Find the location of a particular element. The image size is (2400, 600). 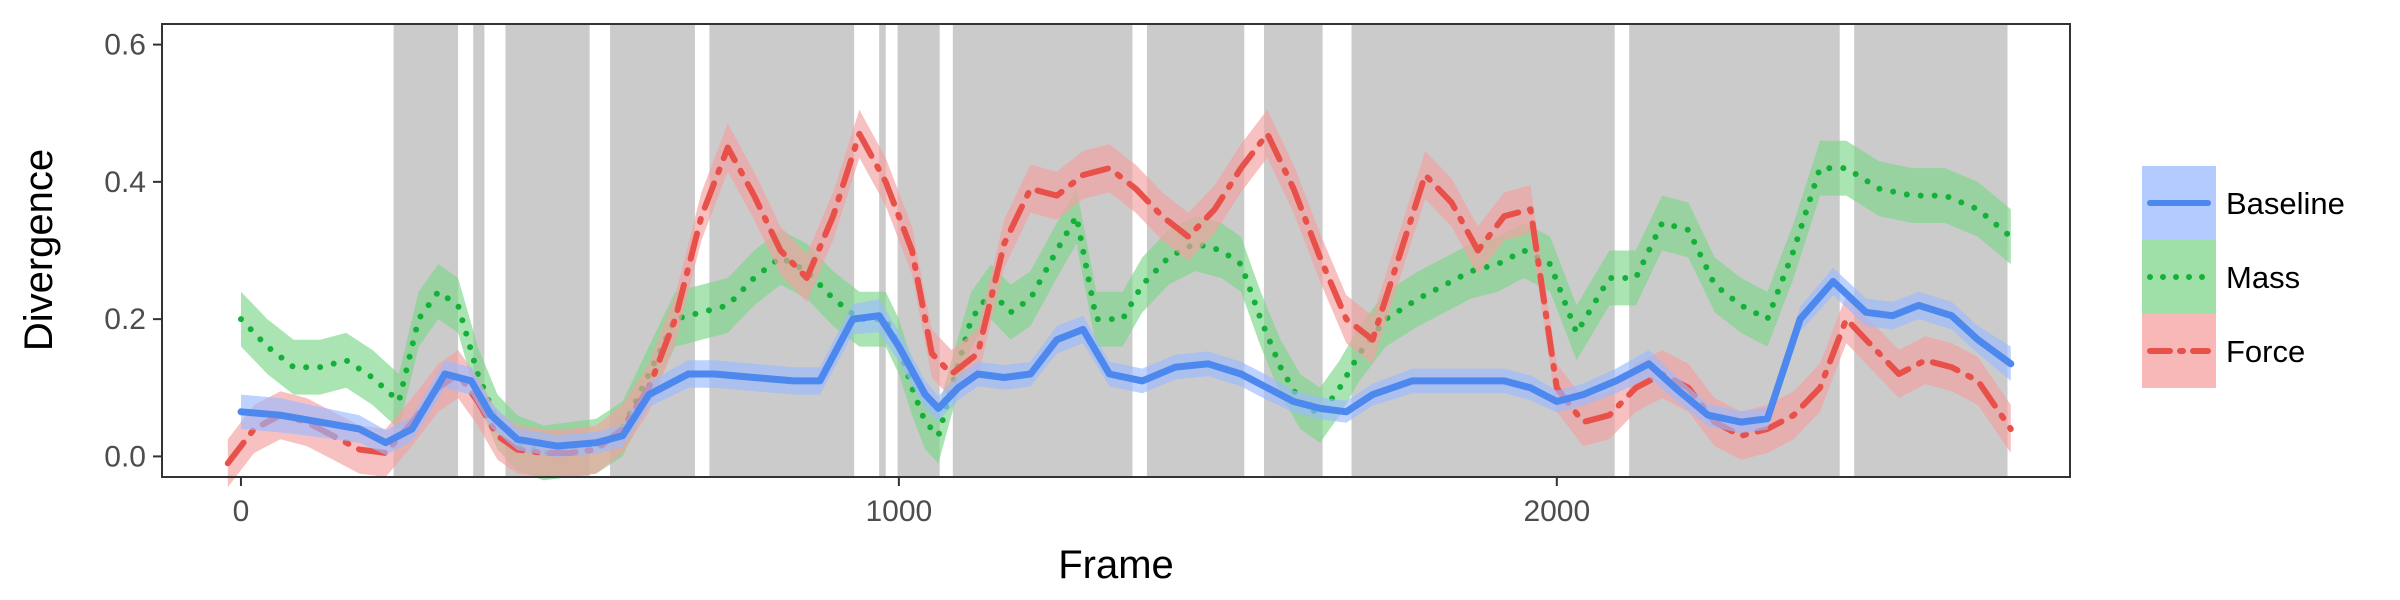

y-tick-label-3: 0.6 is located at coordinates (125, 45).